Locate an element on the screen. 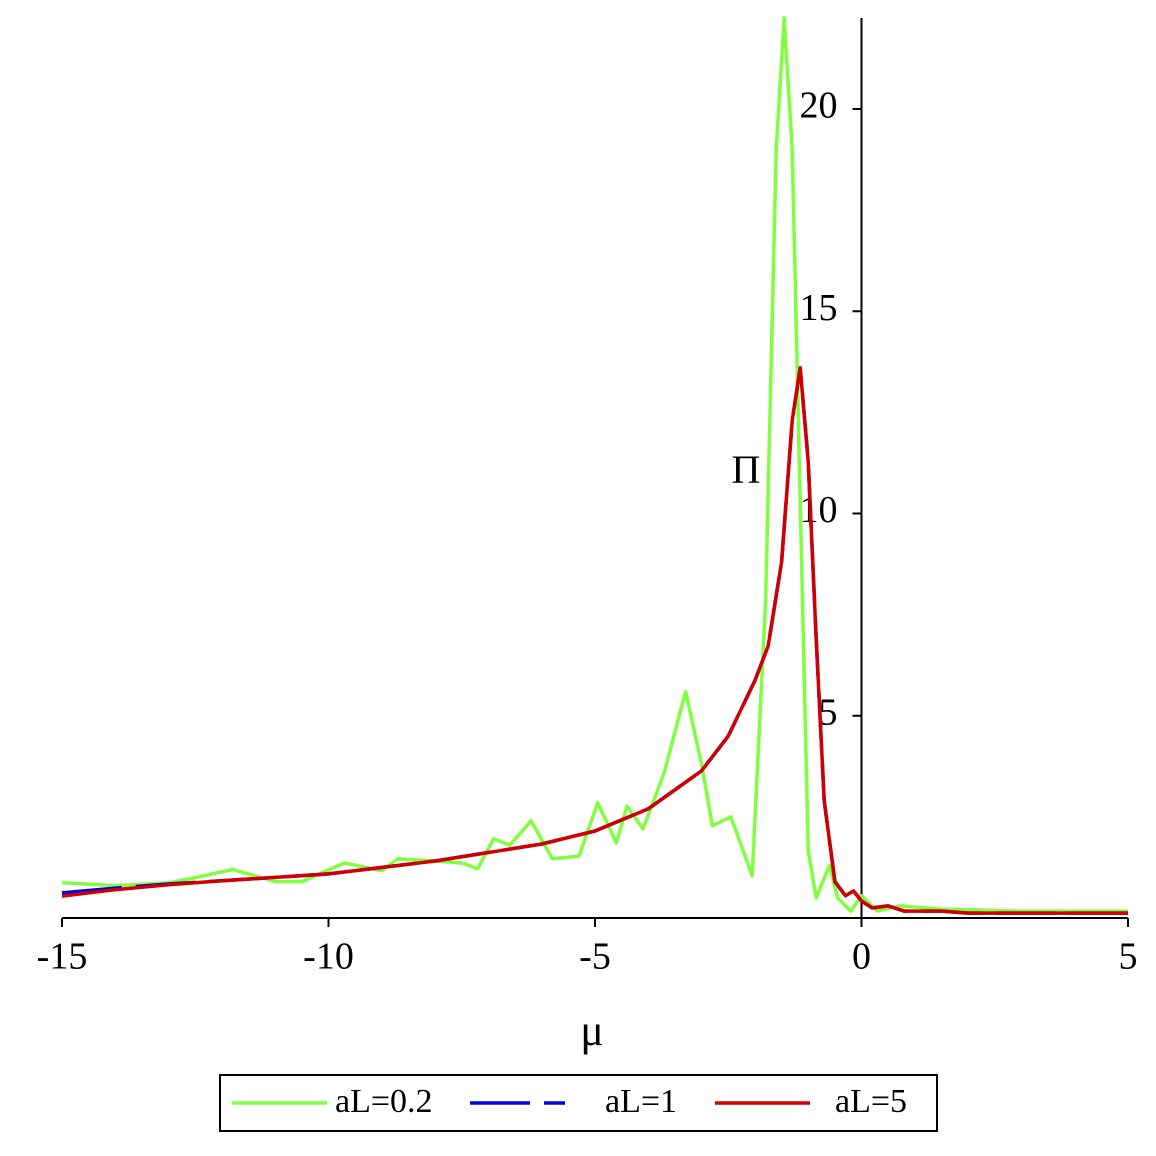 The width and height of the screenshot is (1156, 1156). legend-label: aL=5 is located at coordinates (871, 1101).